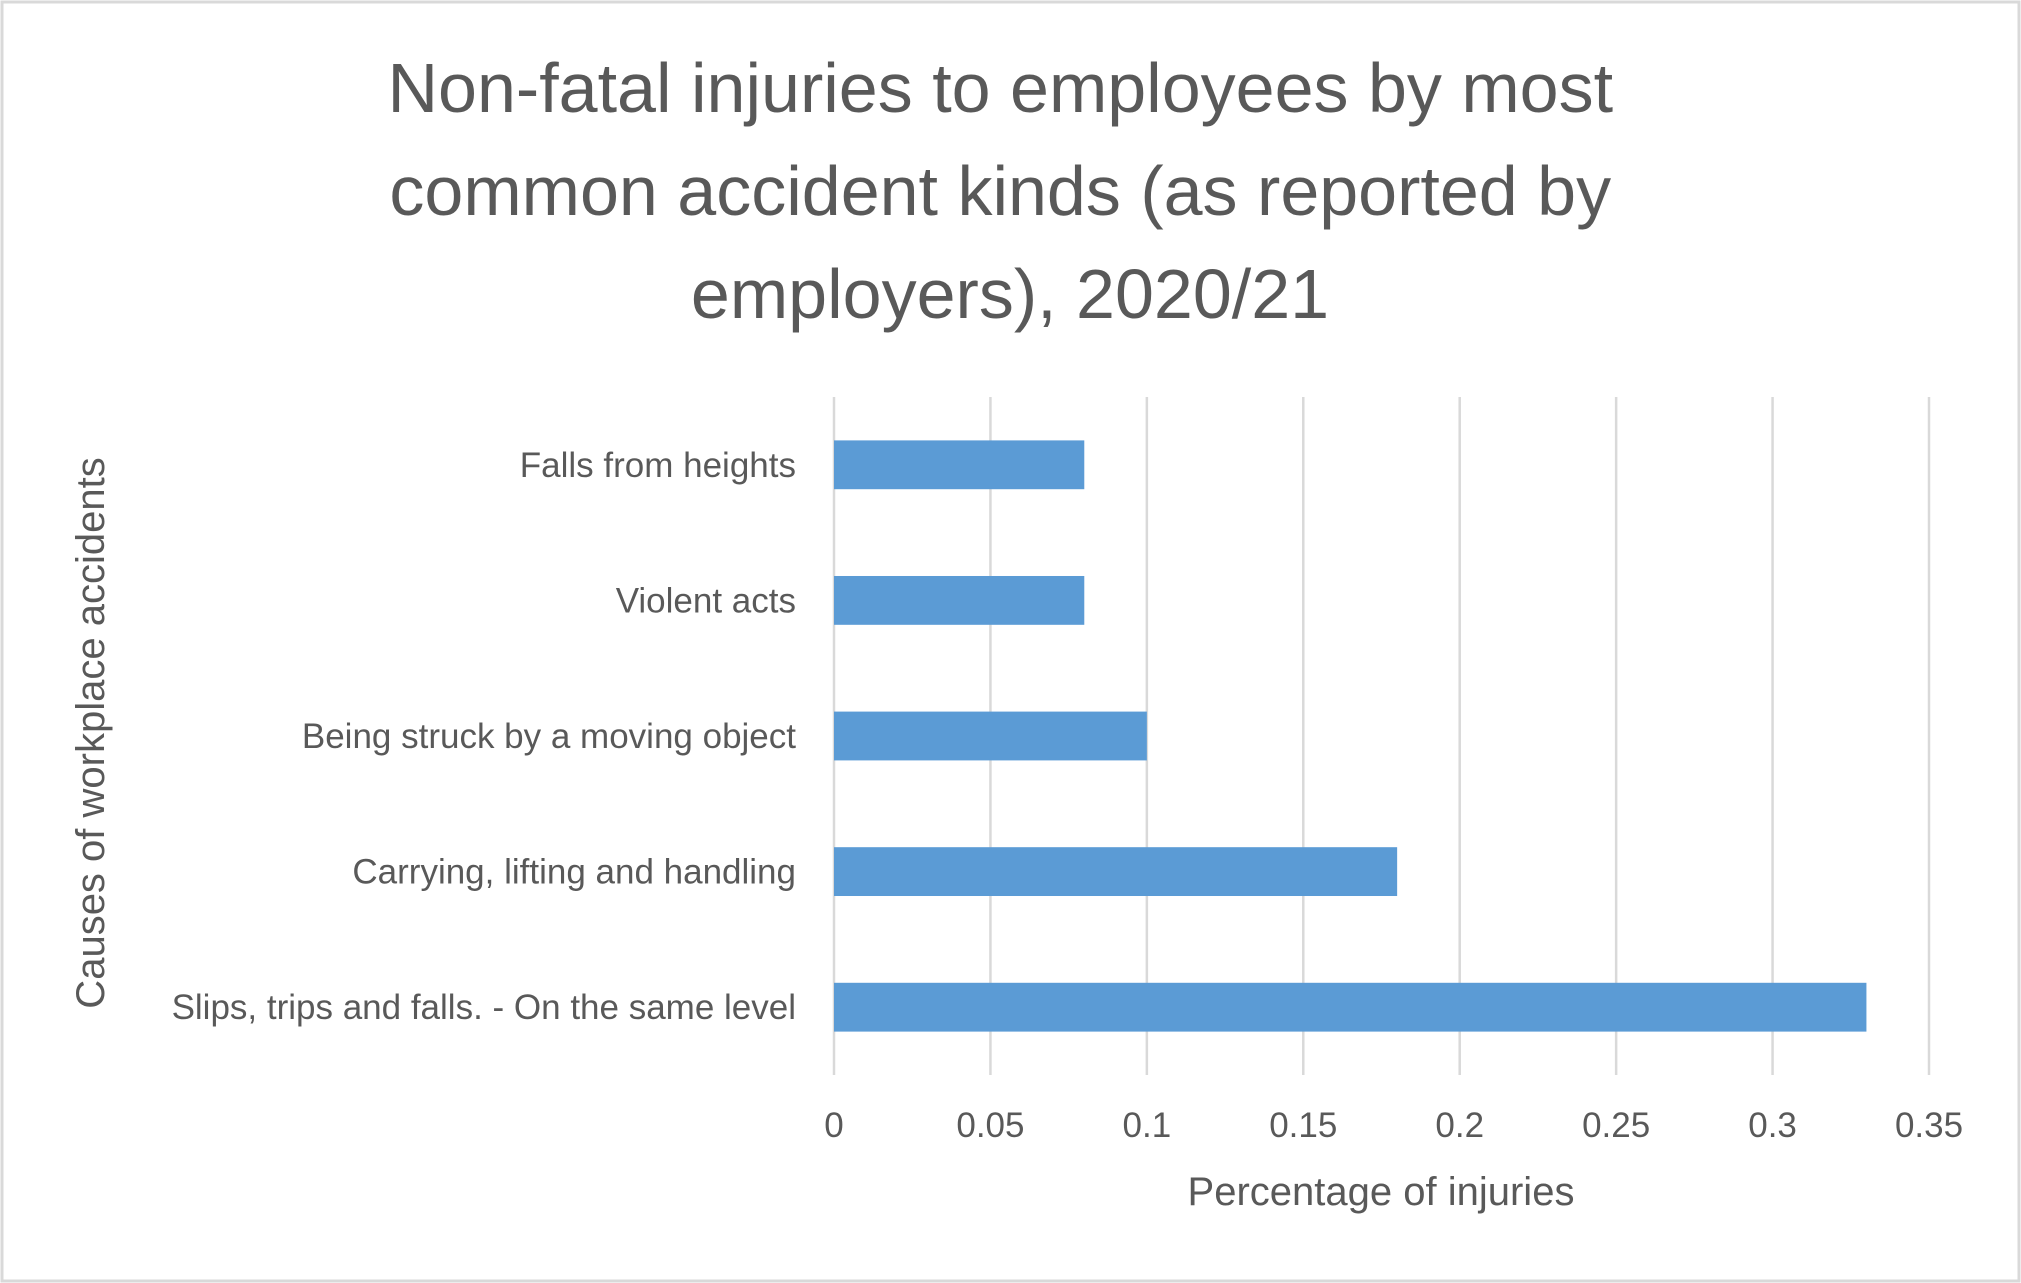  I want to click on category-label-4: Falls from heights, so click(658, 465).